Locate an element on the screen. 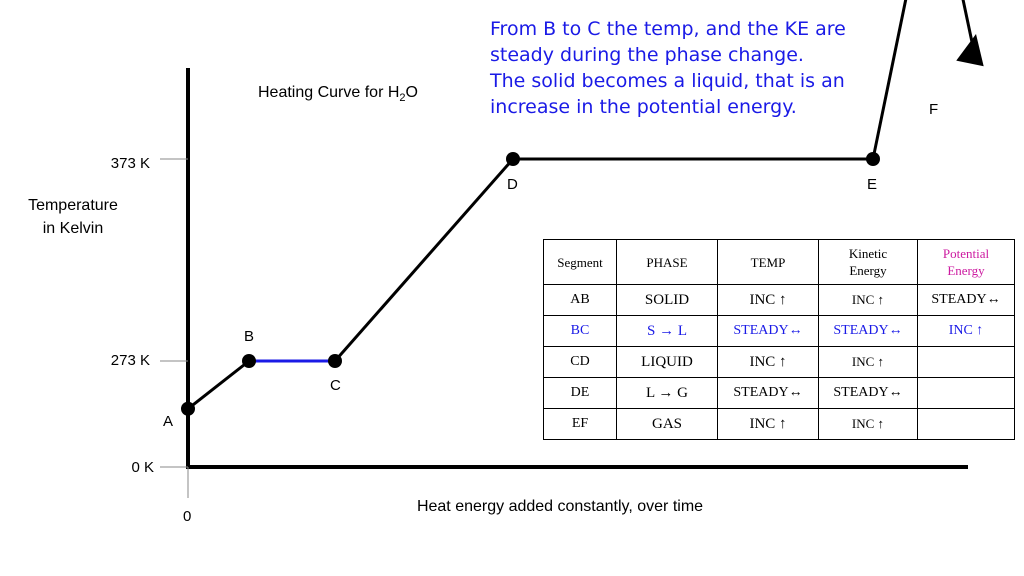 The image size is (1024, 576). note-line-2: steady during the phase change. is located at coordinates (647, 55).